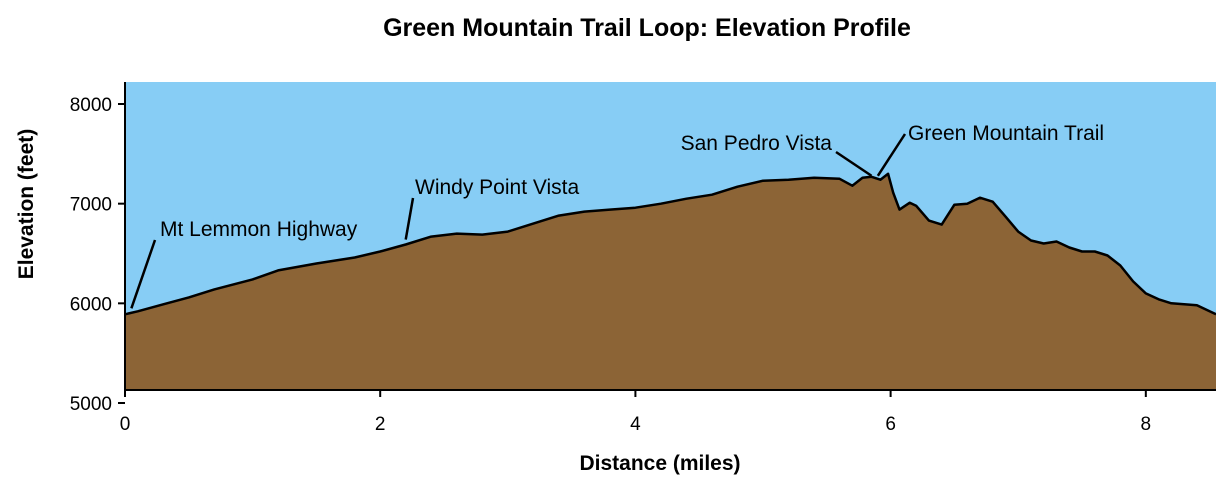 Image resolution: width=1216 pixels, height=495 pixels. I want to click on y-axis-label: Elevation (feet), so click(26, 204).